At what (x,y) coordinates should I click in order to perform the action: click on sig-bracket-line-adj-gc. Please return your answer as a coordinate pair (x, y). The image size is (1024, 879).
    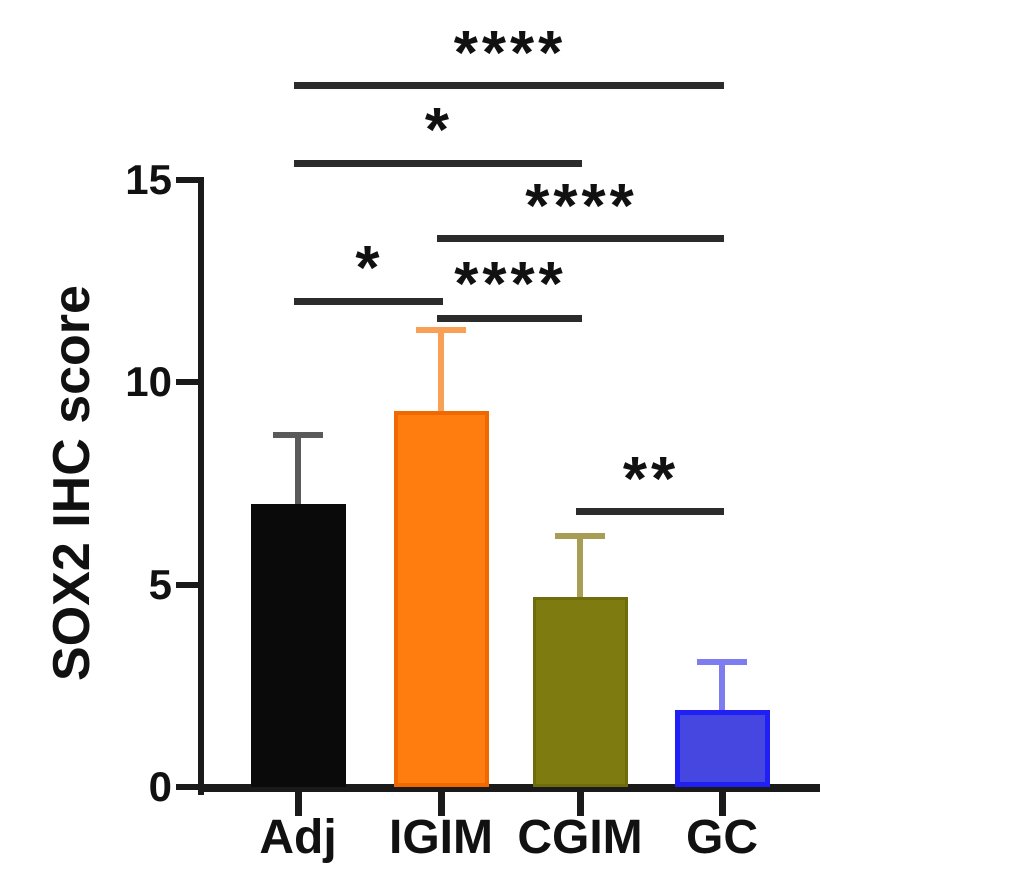
    Looking at the image, I should click on (509, 85).